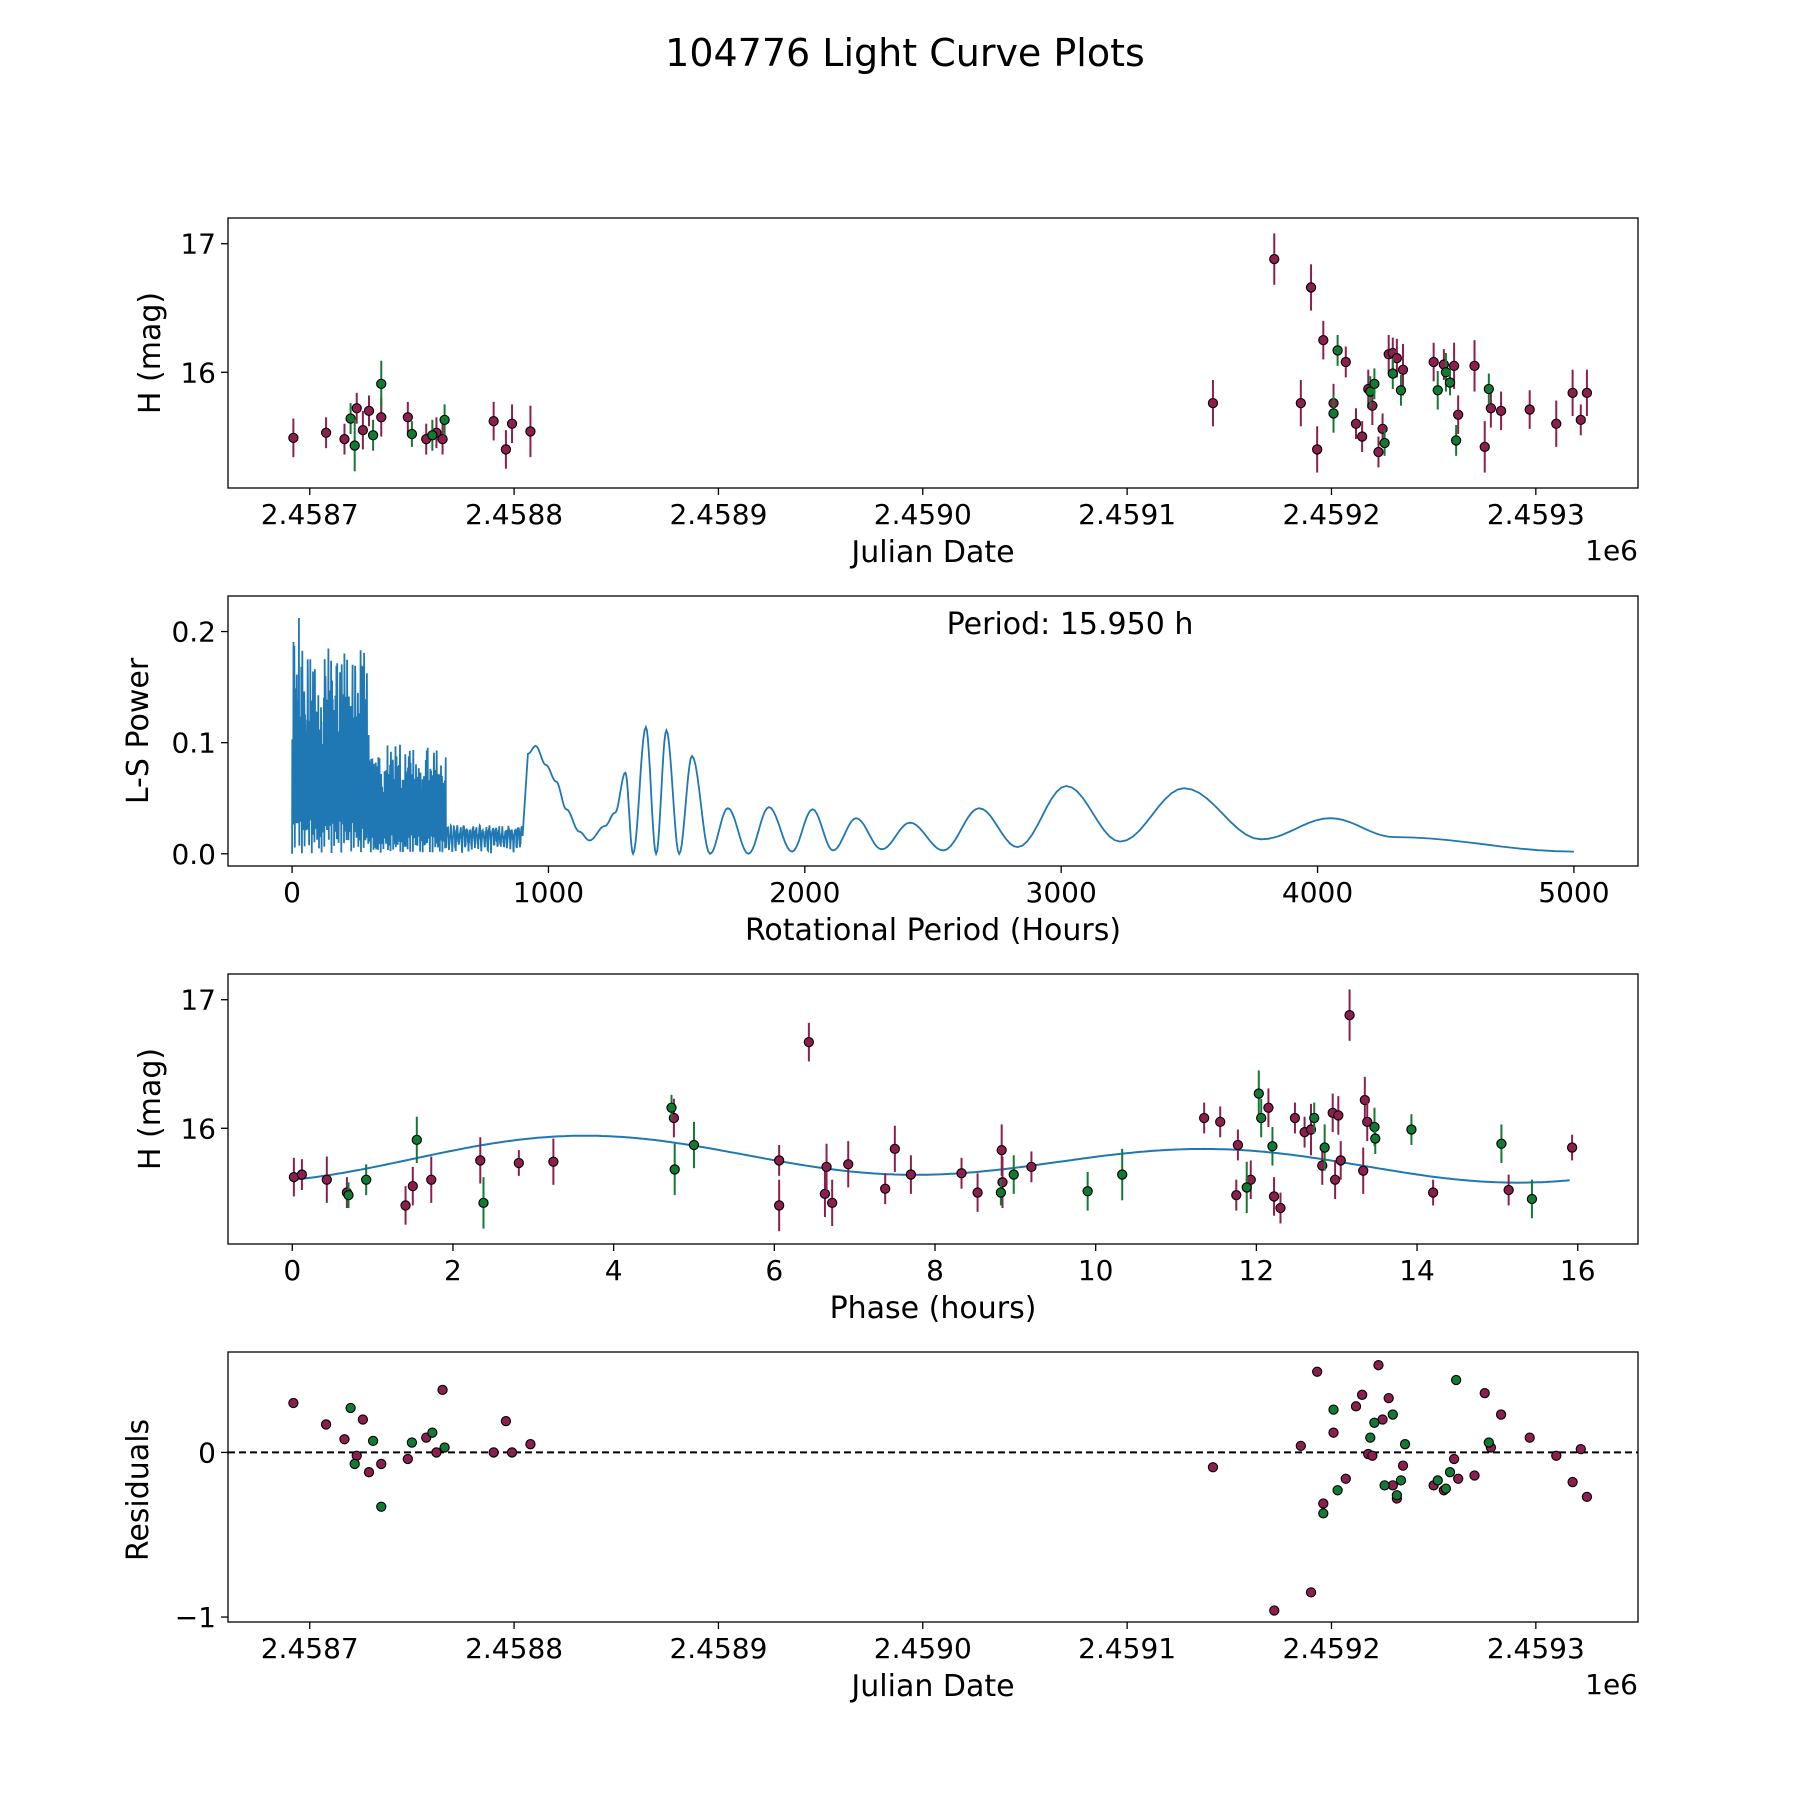  What do you see at coordinates (310, 514) in the screenshot?
I see `raw-light-curve-xtick-label: 2.4587` at bounding box center [310, 514].